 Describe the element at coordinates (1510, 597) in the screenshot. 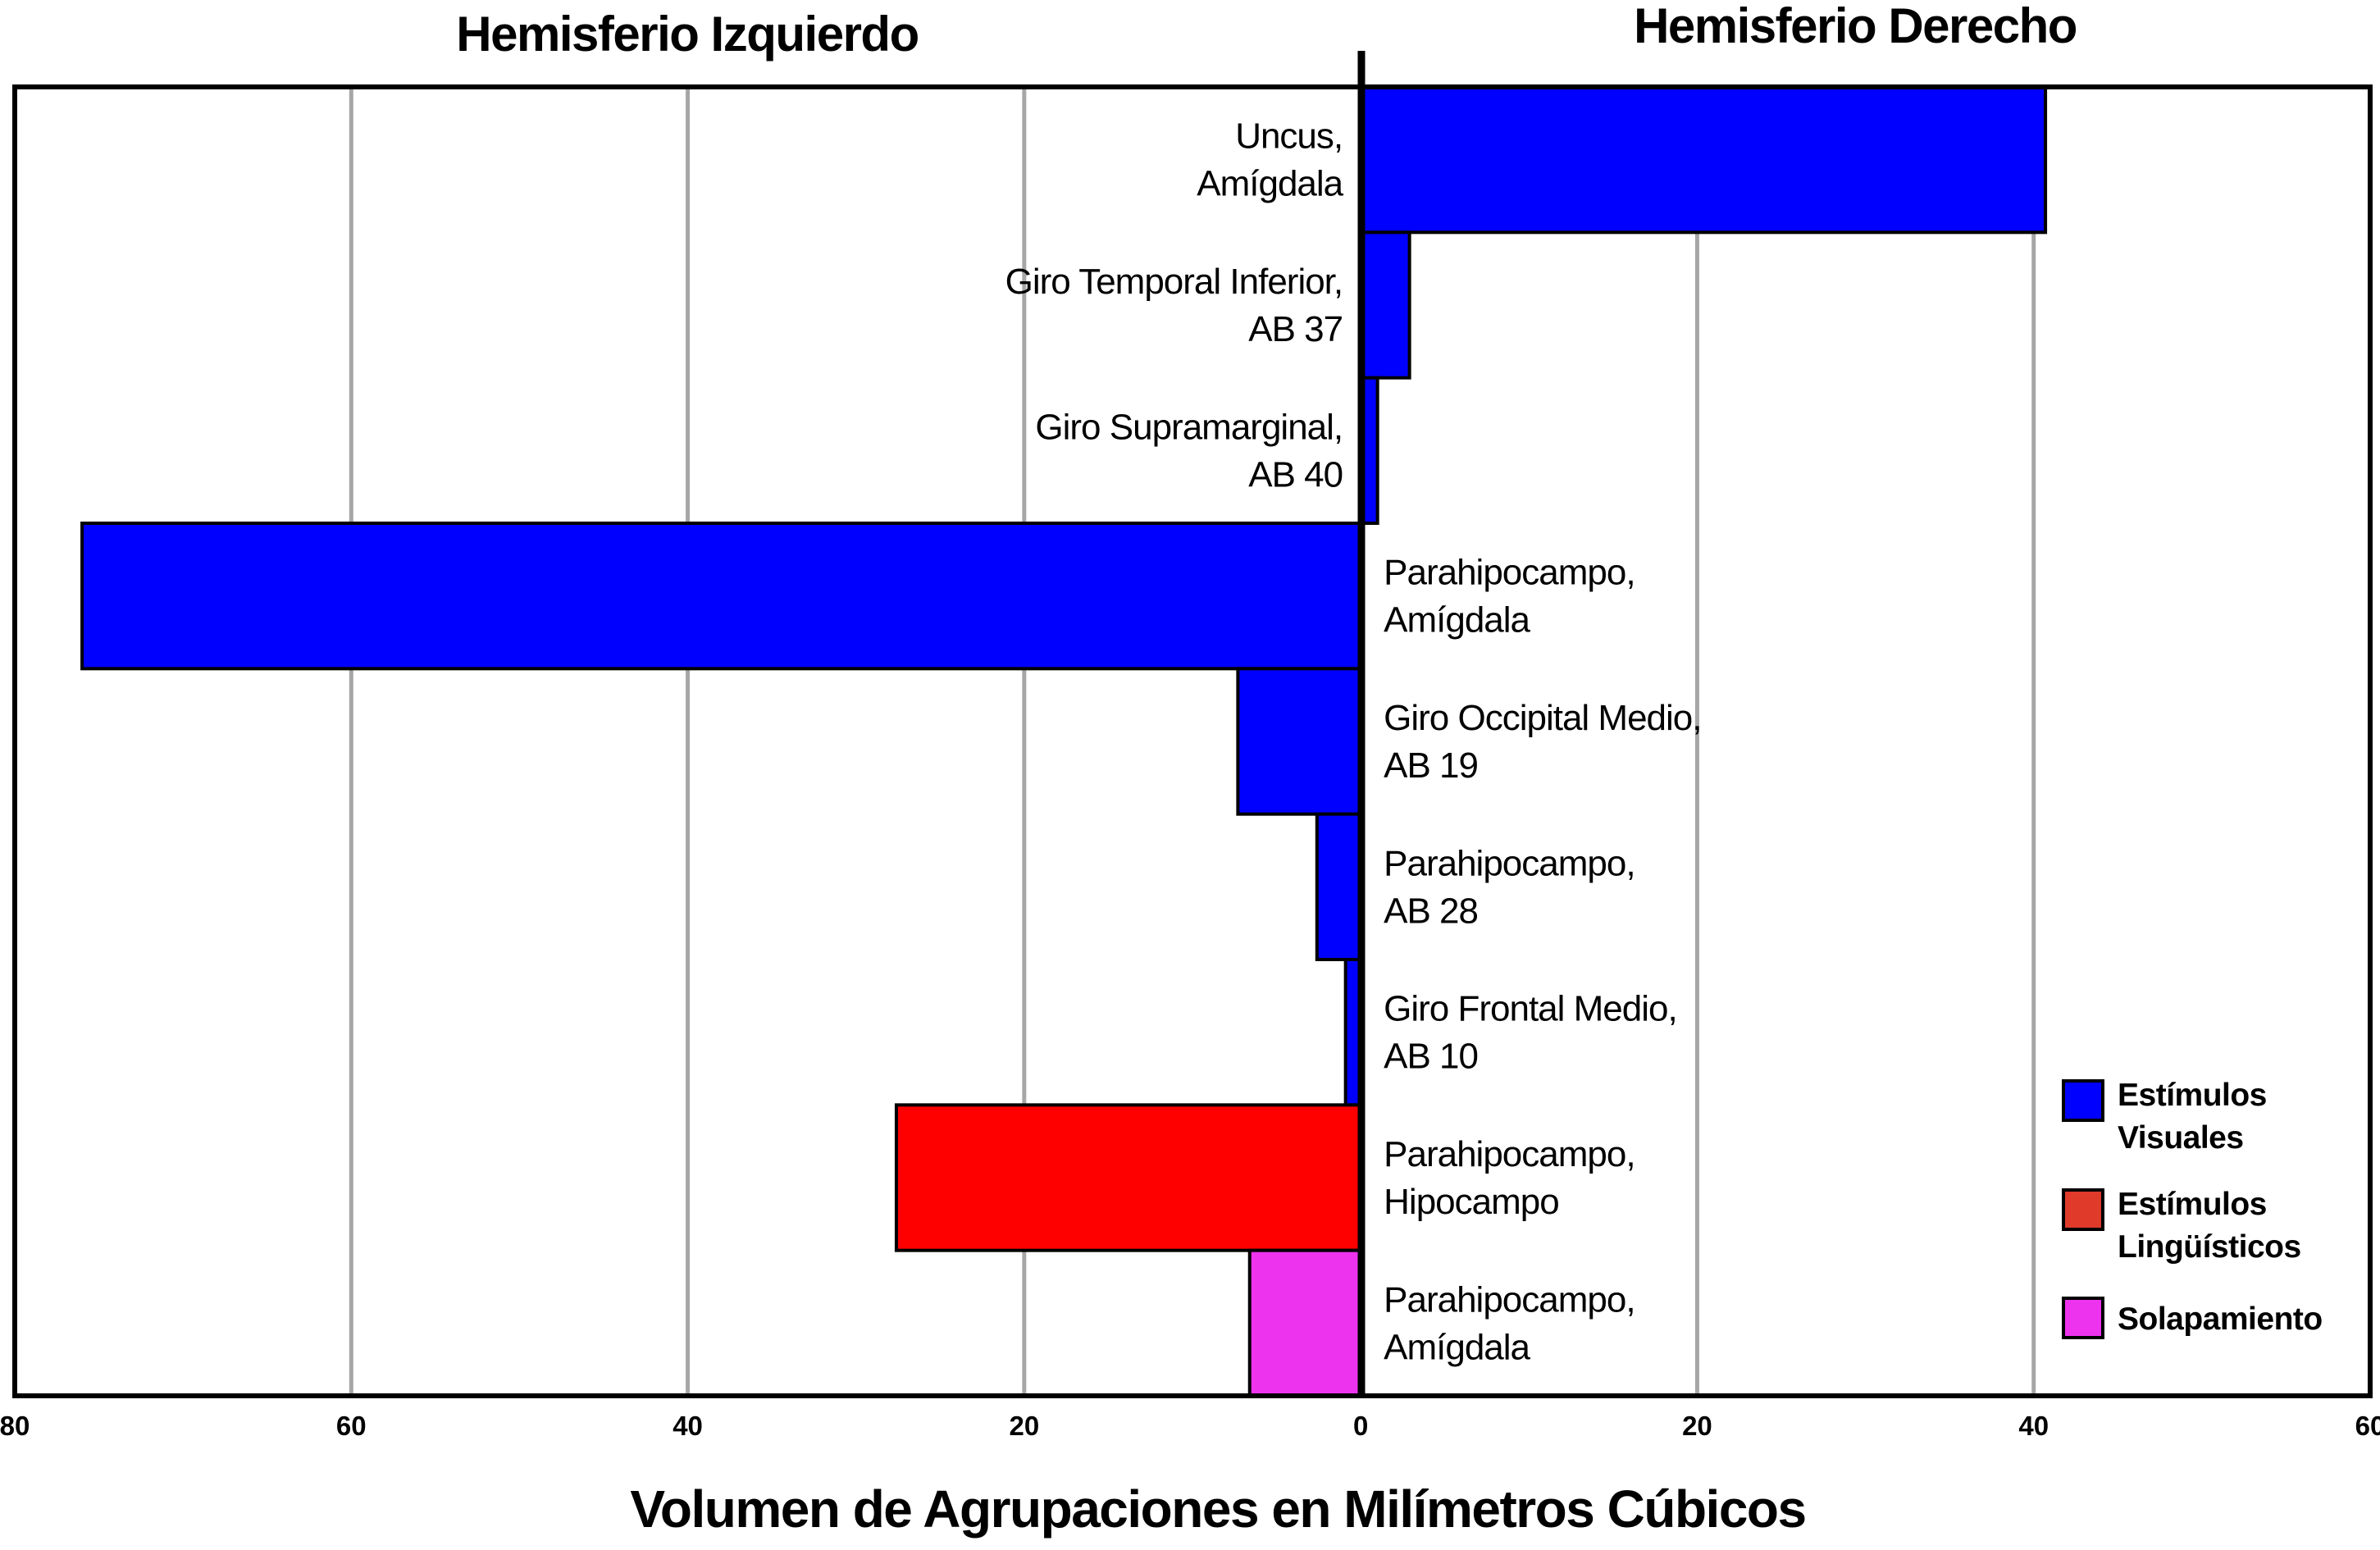

I see `category-label-3: Parahipocampo, Amígdala` at that location.